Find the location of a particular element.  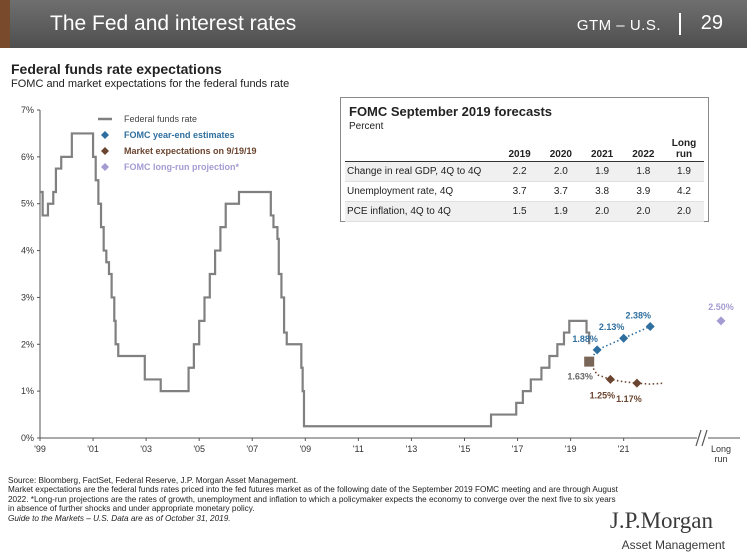

data-label: 1.25% is located at coordinates (603, 395).